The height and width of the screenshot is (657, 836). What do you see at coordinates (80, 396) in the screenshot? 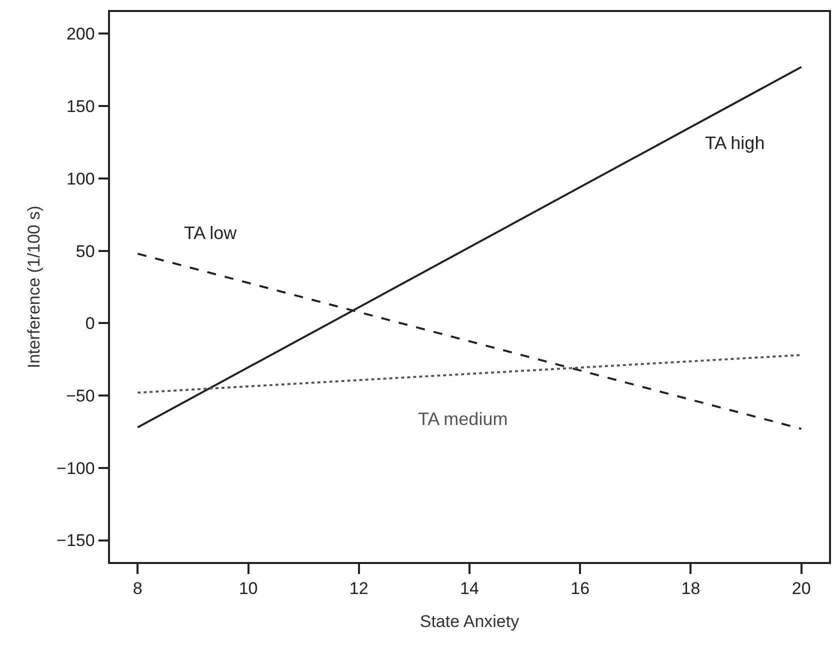
I see `y-tick-label: −50` at bounding box center [80, 396].